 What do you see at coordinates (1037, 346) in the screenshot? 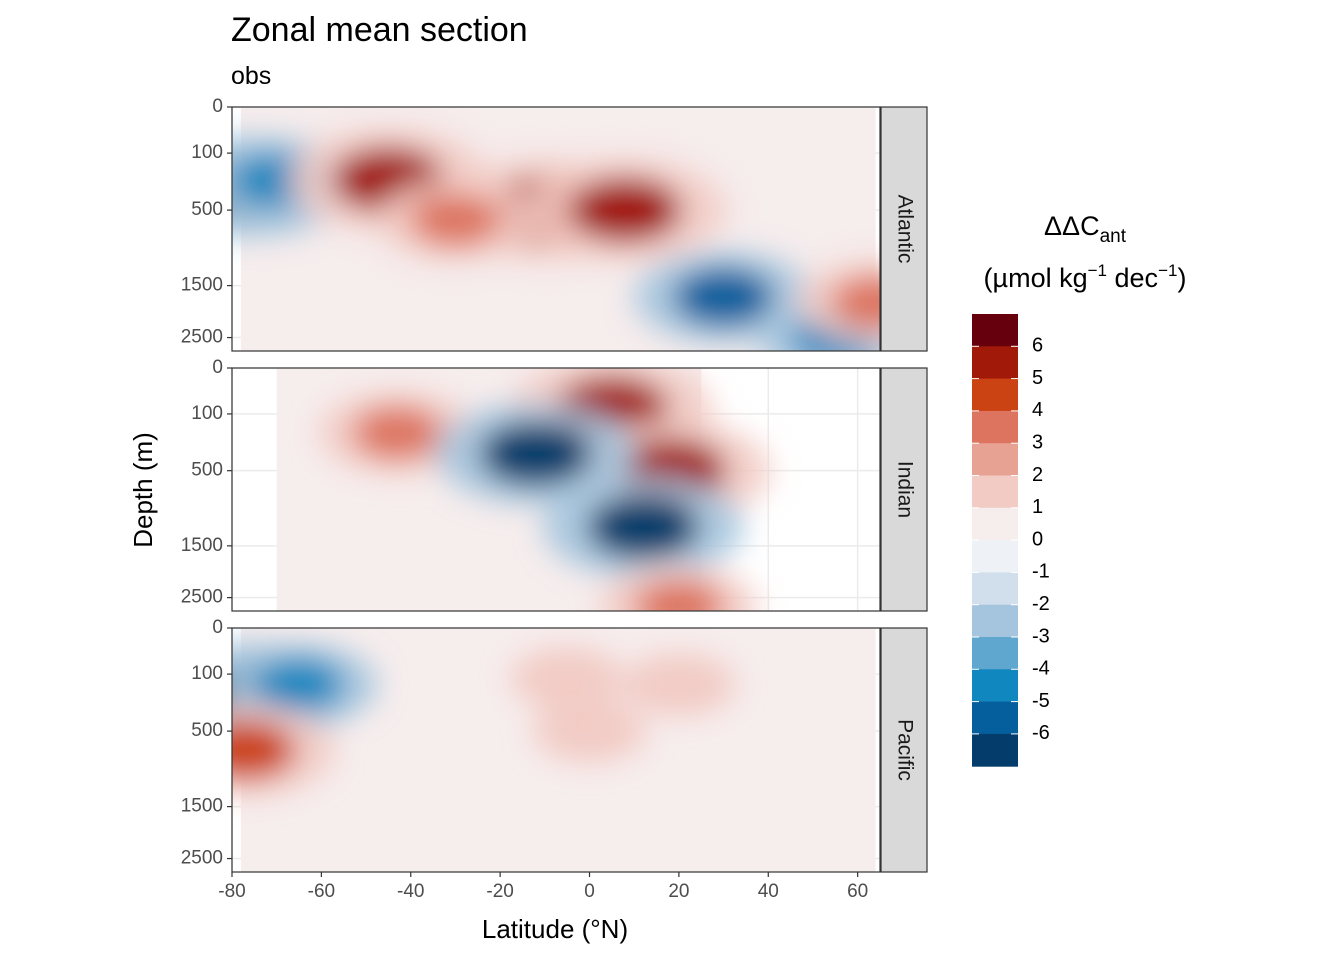
I see `legend-label: 6` at bounding box center [1037, 346].